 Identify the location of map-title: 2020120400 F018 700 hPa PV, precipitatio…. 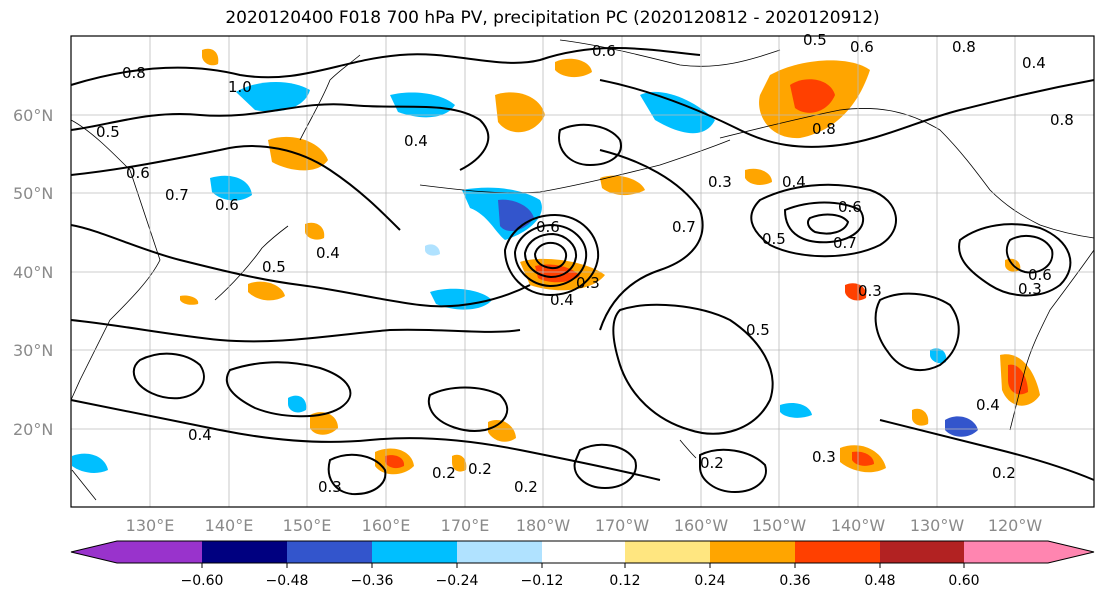
(552, 18).